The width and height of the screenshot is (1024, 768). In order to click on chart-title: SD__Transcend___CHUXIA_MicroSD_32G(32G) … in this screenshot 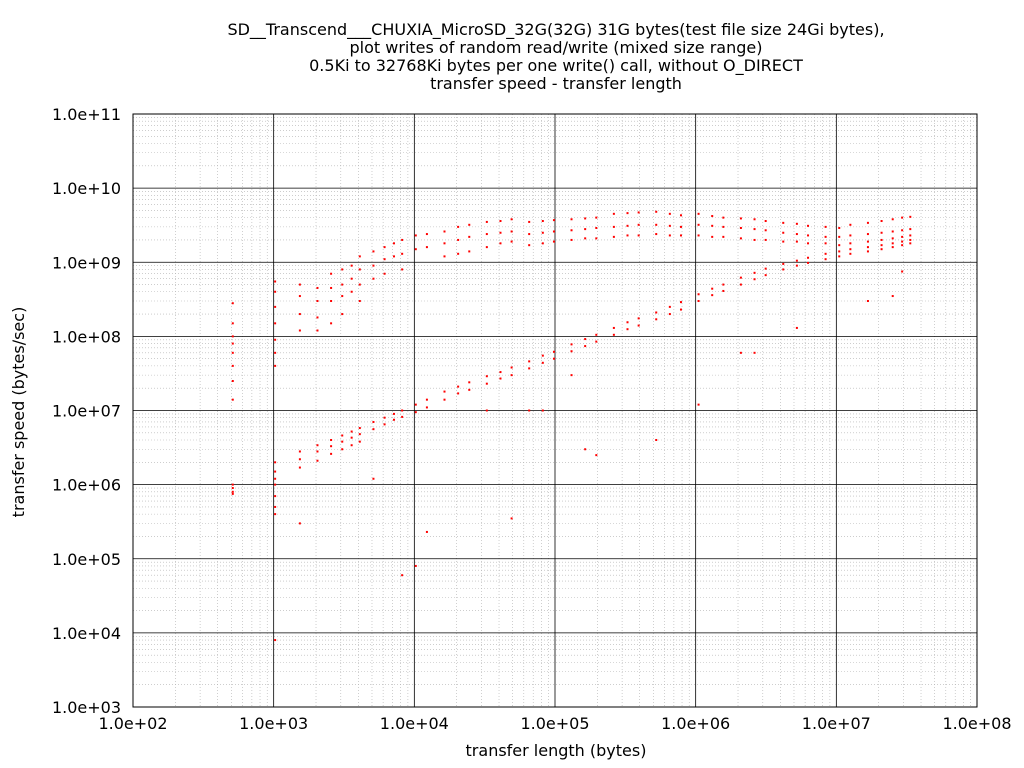, I will do `click(555, 56)`.